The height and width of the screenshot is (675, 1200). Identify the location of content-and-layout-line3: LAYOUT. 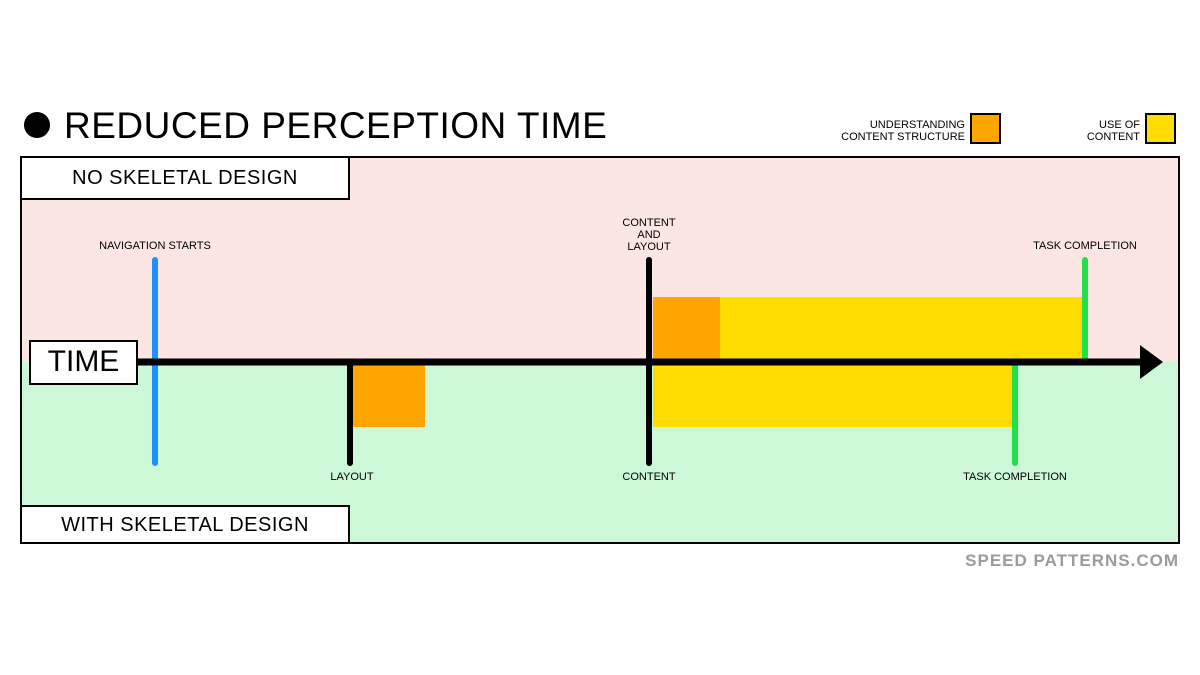
(649, 247).